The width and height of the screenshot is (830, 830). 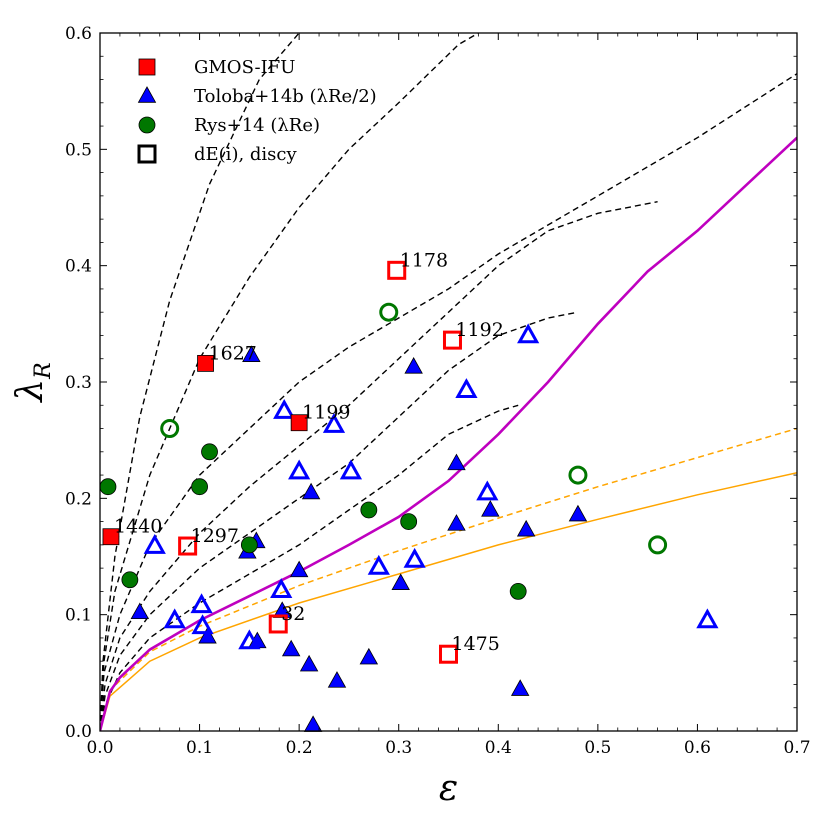 I want to click on gmos-point-label: 1199, so click(x=326, y=413).